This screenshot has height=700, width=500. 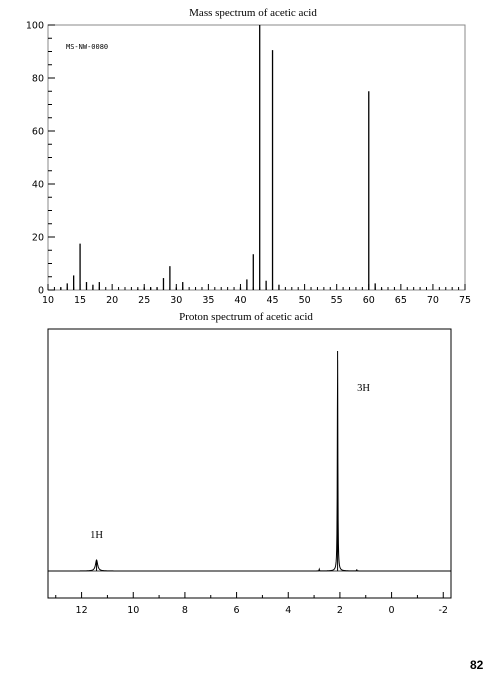 I want to click on x-tick-label: 2, so click(x=340, y=610).